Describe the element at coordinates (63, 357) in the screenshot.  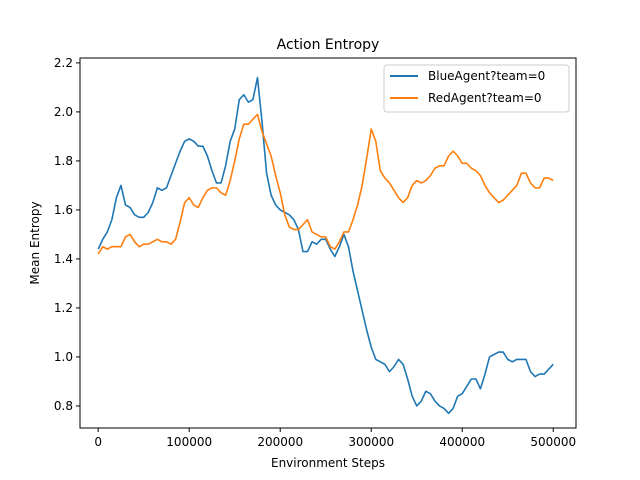
I see `y-tick-label: 1.0` at that location.